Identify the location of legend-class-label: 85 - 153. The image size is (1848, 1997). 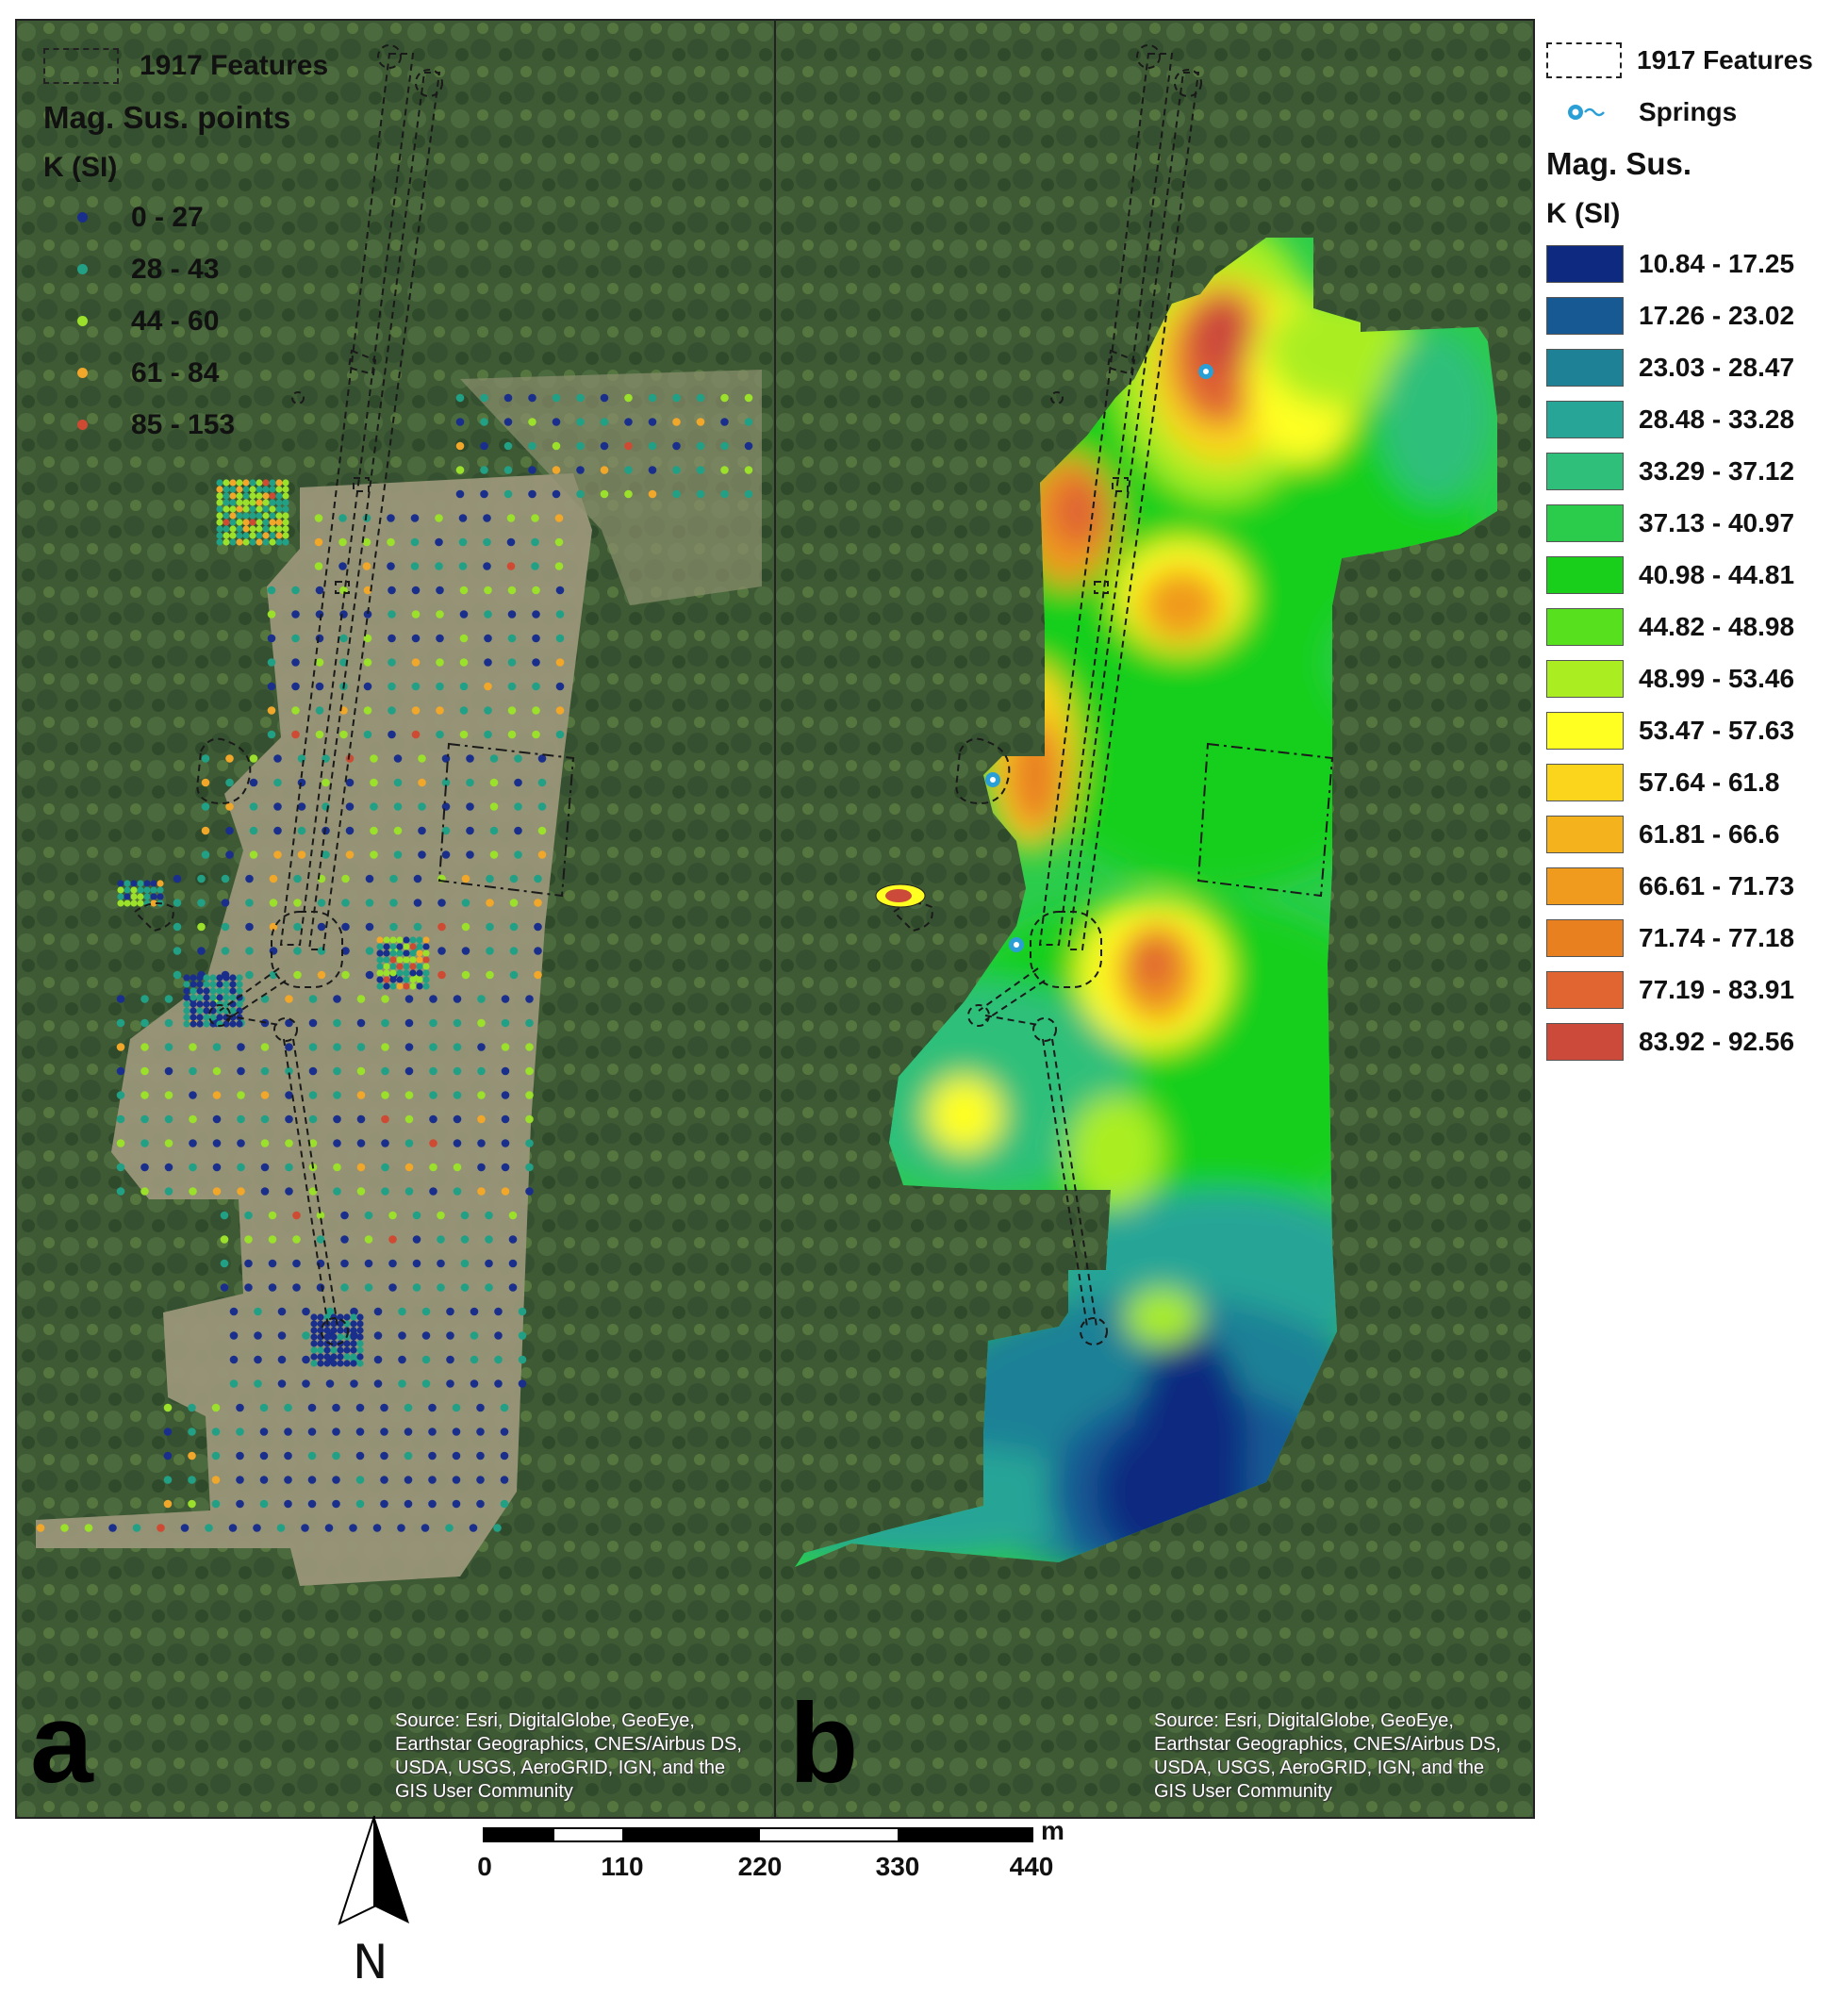
(183, 424).